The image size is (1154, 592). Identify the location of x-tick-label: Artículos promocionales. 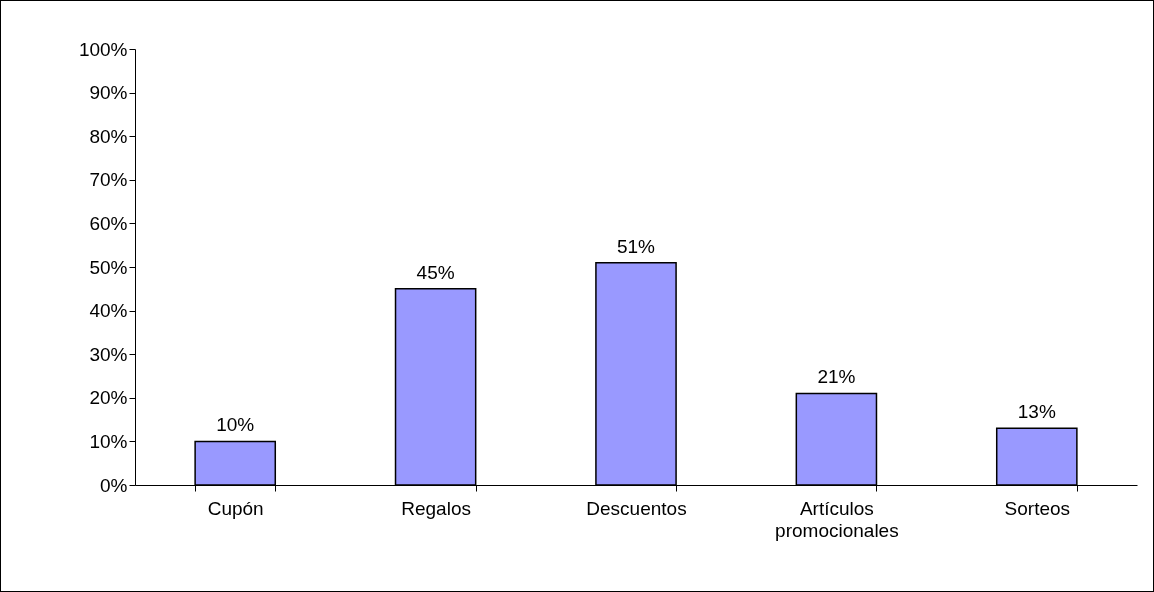
(837, 519).